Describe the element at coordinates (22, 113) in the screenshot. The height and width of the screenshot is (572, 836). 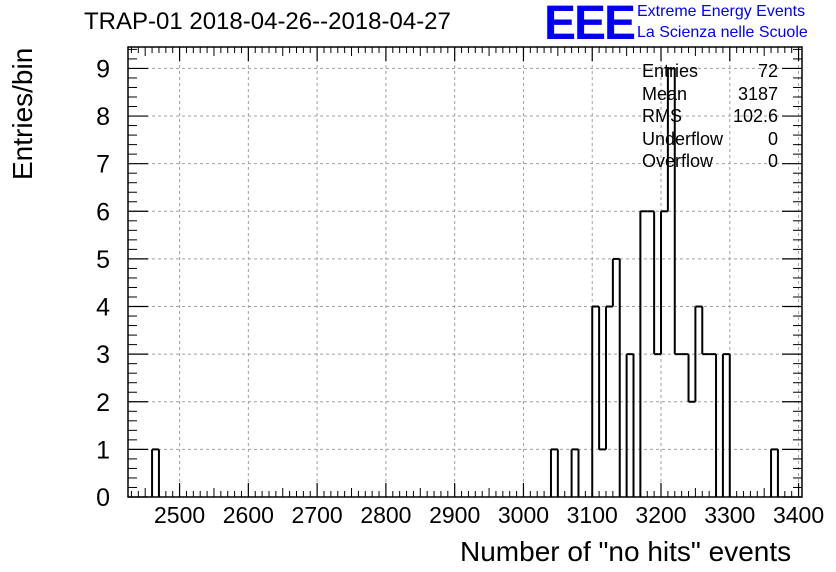
I see `y-axis-label: Entries/bin` at that location.